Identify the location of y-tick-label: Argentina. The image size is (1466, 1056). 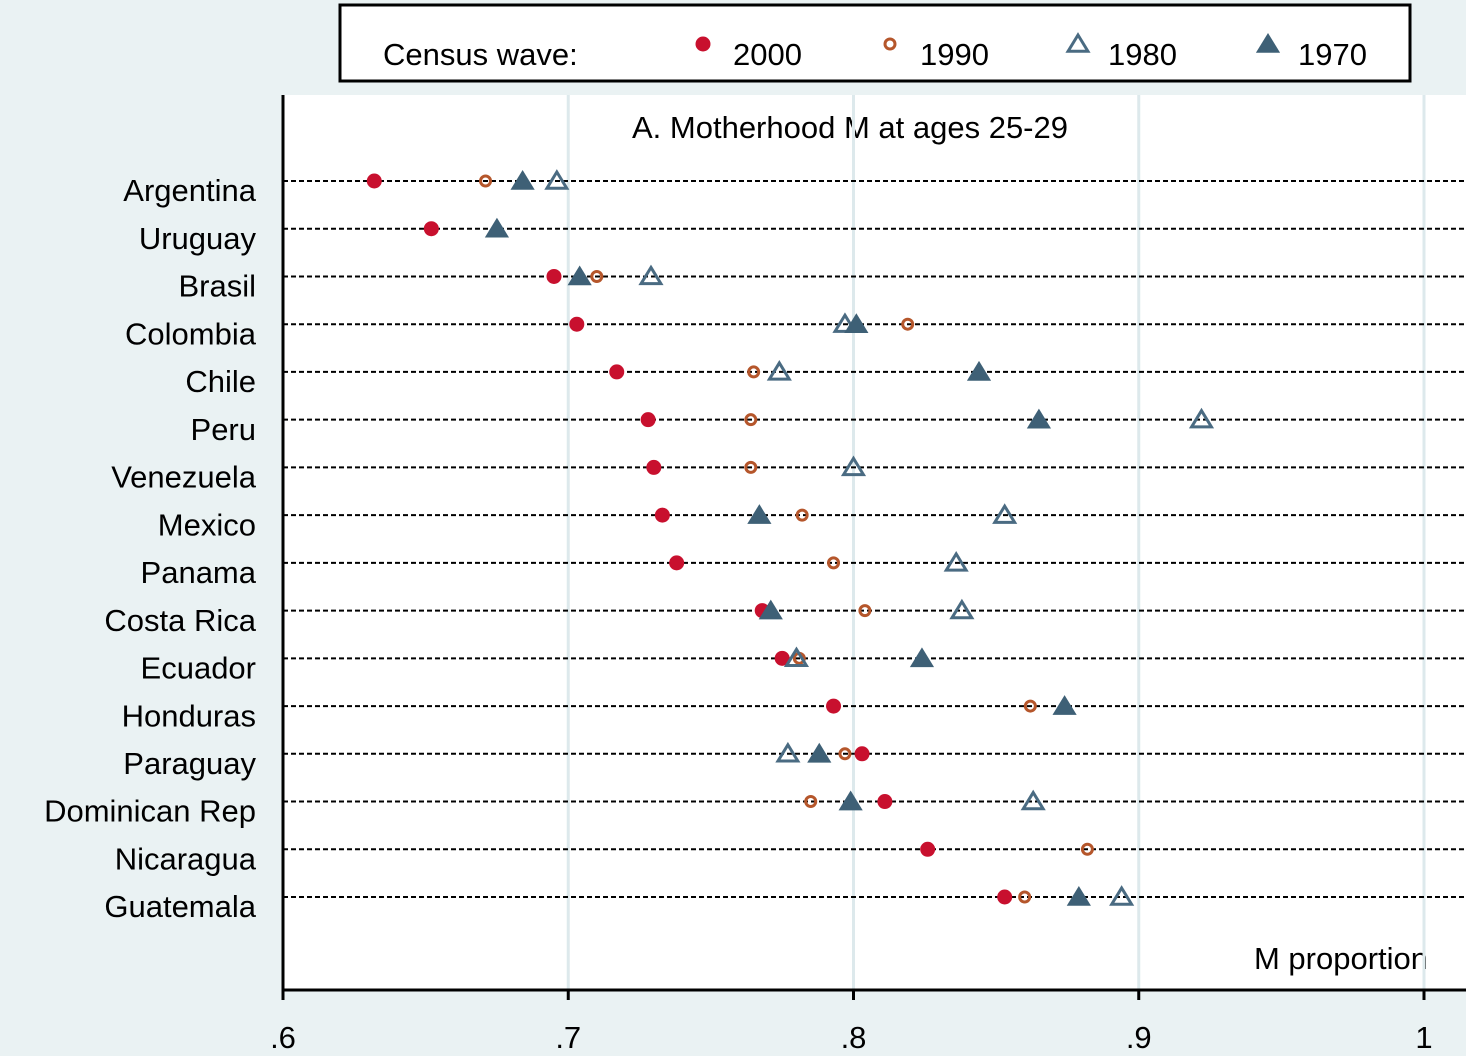
(189, 190).